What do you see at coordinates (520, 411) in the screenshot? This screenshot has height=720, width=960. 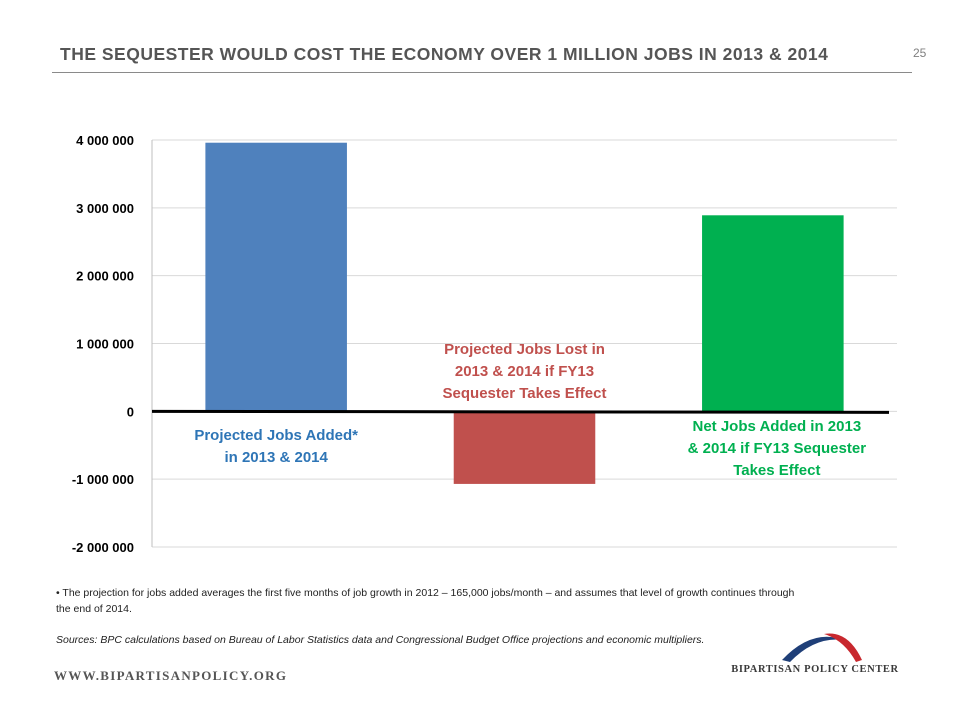 I see `zero-baseline` at bounding box center [520, 411].